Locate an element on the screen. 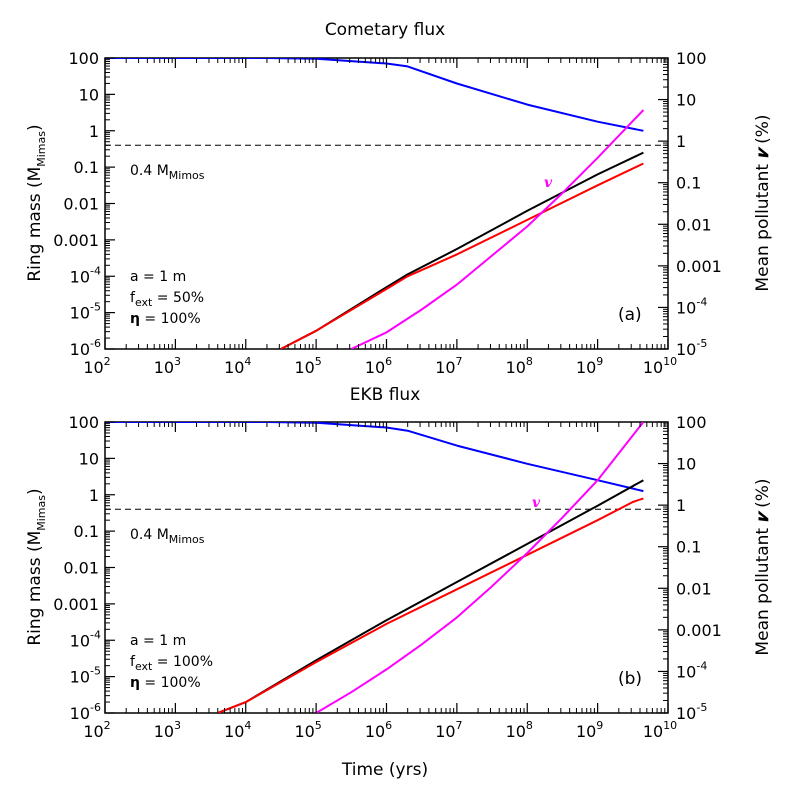 The width and height of the screenshot is (800, 794). panel-b-v-label: v is located at coordinates (536, 503).